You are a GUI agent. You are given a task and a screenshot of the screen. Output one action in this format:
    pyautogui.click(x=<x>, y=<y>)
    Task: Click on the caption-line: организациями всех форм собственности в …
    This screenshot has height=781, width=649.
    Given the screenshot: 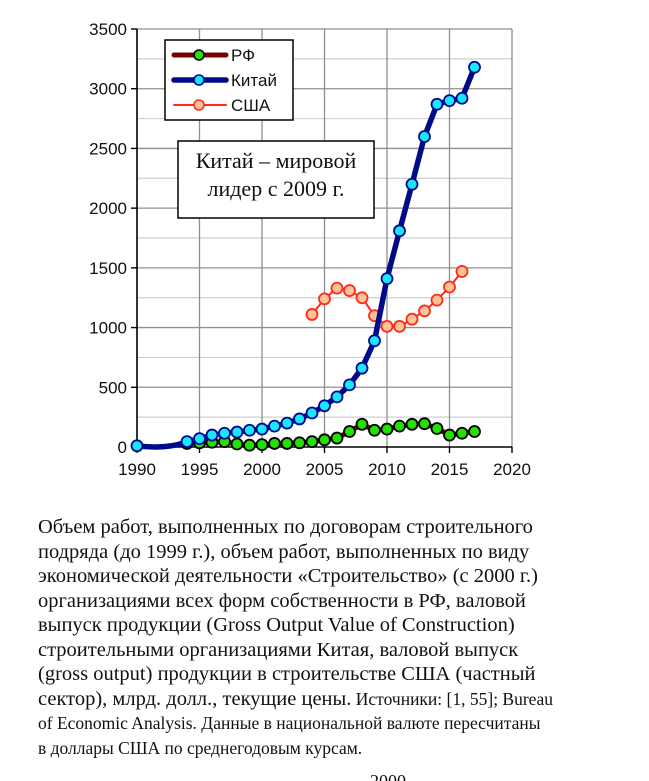 What is the action you would take?
    pyautogui.click(x=282, y=600)
    